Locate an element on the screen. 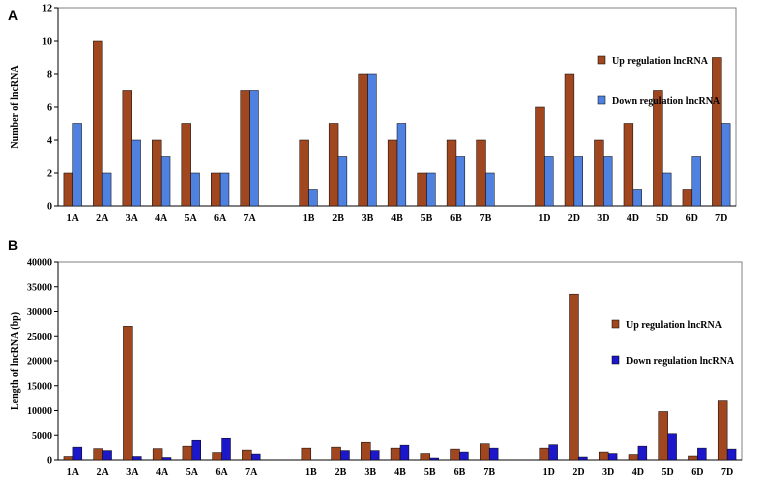 This screenshot has width=767, height=482. x-tick-label: 5A is located at coordinates (192, 472).